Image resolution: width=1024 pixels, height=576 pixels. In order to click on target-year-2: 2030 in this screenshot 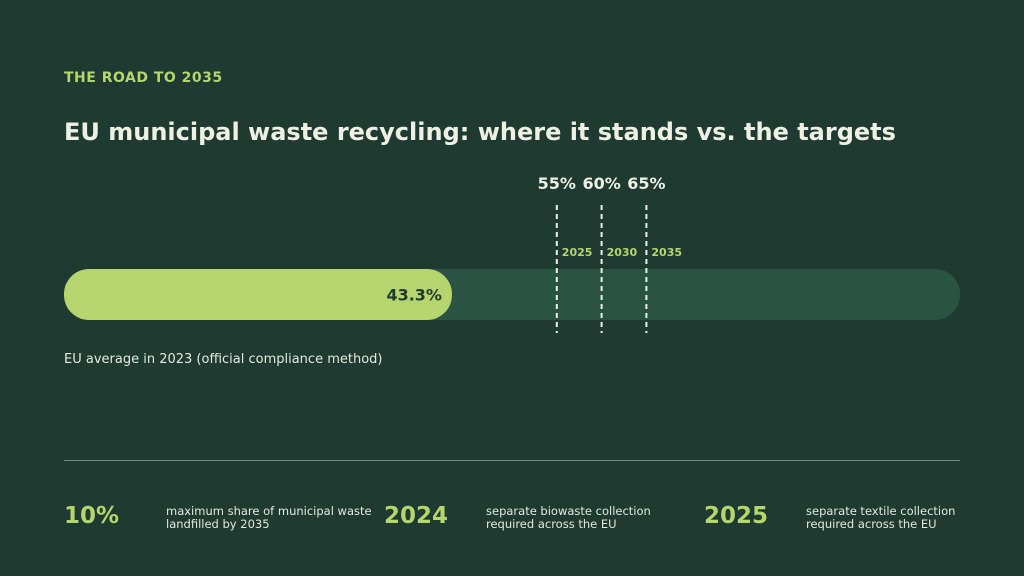, I will do `click(622, 252)`.